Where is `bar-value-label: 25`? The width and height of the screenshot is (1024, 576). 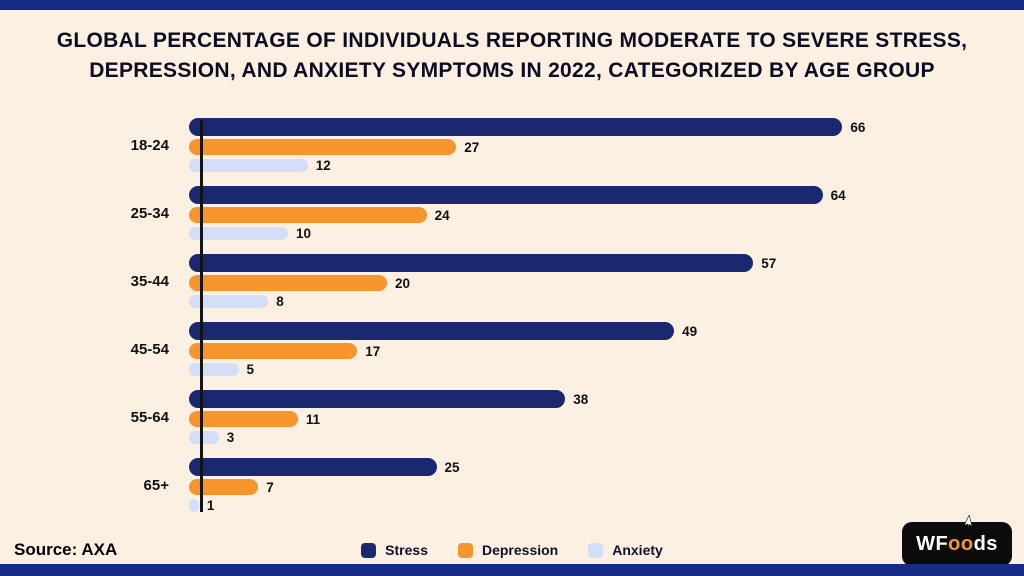 bar-value-label: 25 is located at coordinates (452, 467).